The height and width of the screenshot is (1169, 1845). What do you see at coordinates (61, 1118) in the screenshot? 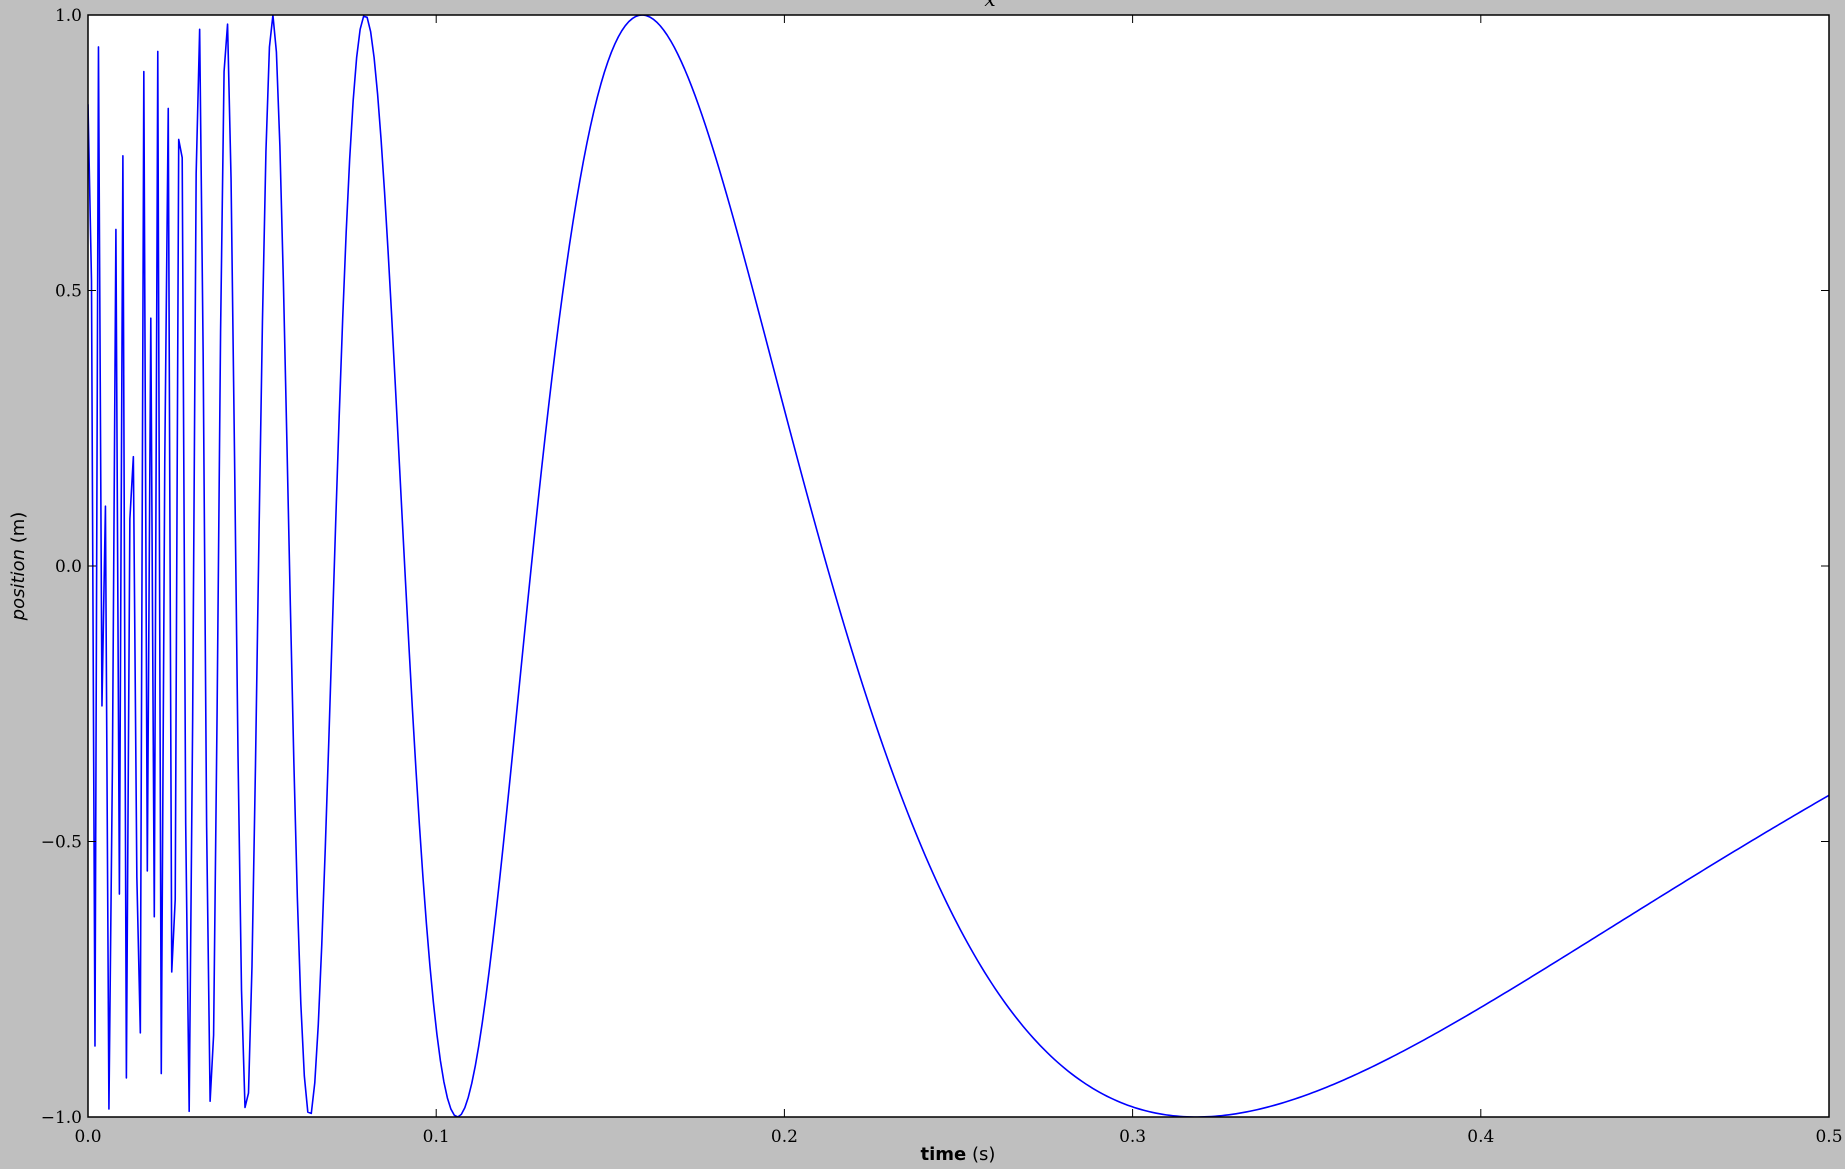
I see `y-tick-label: −1.0` at bounding box center [61, 1118].